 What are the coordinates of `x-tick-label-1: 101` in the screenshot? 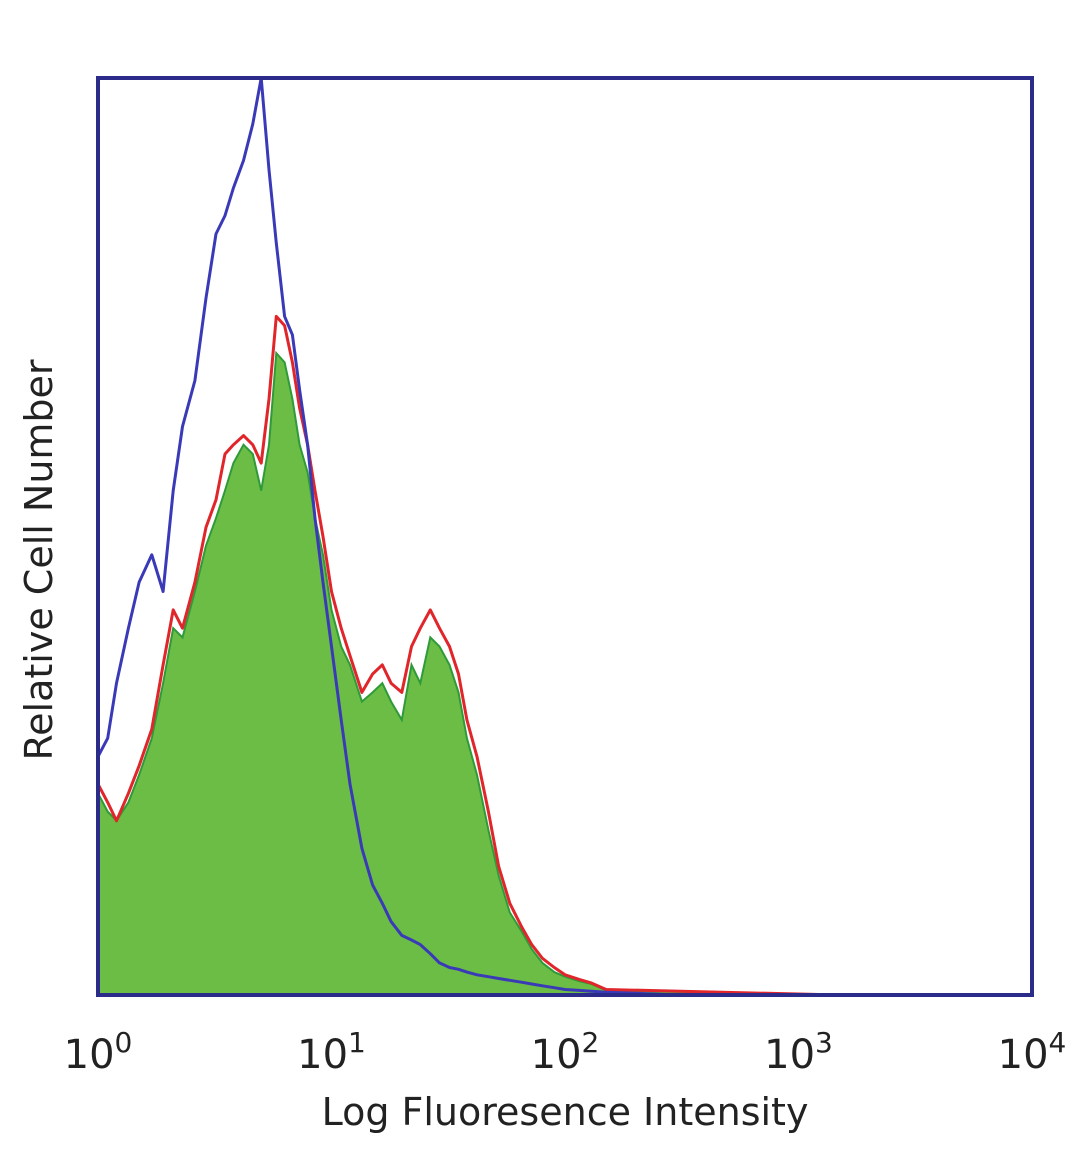 It's located at (331, 1052).